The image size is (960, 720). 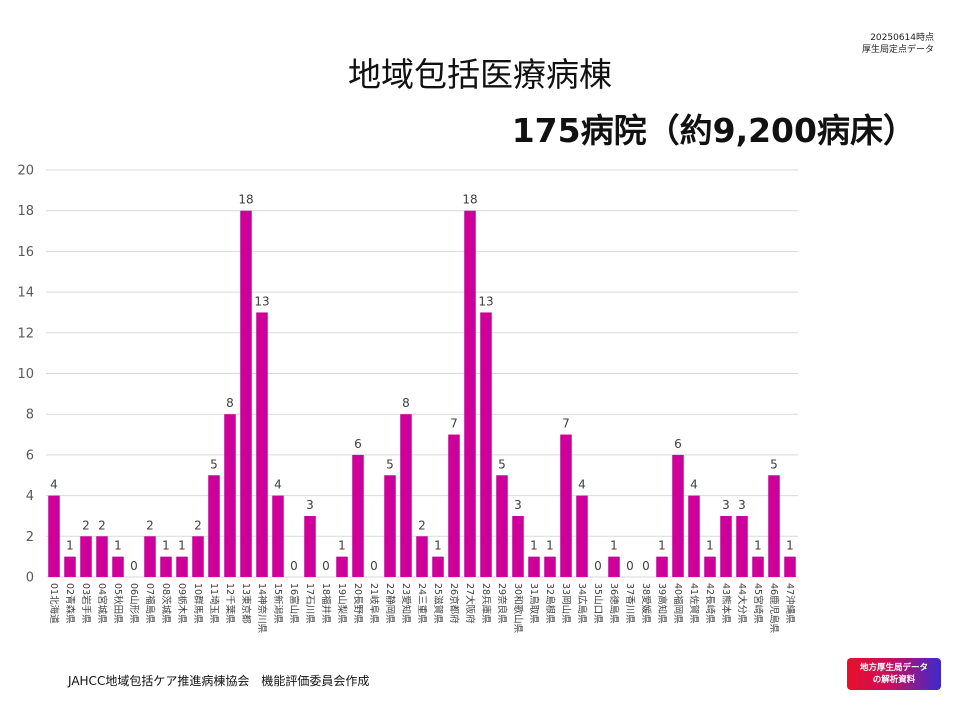 What do you see at coordinates (758, 603) in the screenshot?
I see `x-tick-label: 45宮崎県` at bounding box center [758, 603].